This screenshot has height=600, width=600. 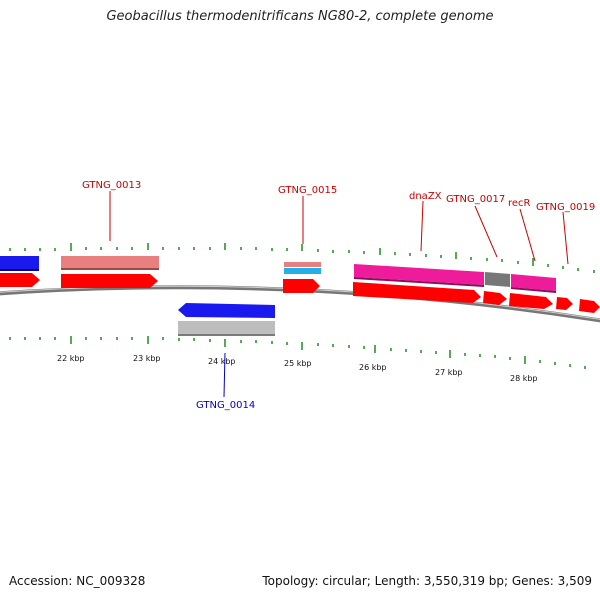 I want to click on cds-arrow-left, so click(x=20, y=280).